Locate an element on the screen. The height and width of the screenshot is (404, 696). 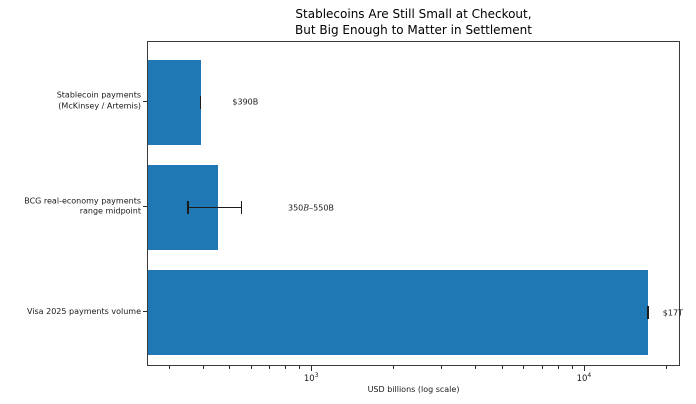
y-category-label: Stablecoin payments (McKinsey / Artemis) is located at coordinates (98, 100).